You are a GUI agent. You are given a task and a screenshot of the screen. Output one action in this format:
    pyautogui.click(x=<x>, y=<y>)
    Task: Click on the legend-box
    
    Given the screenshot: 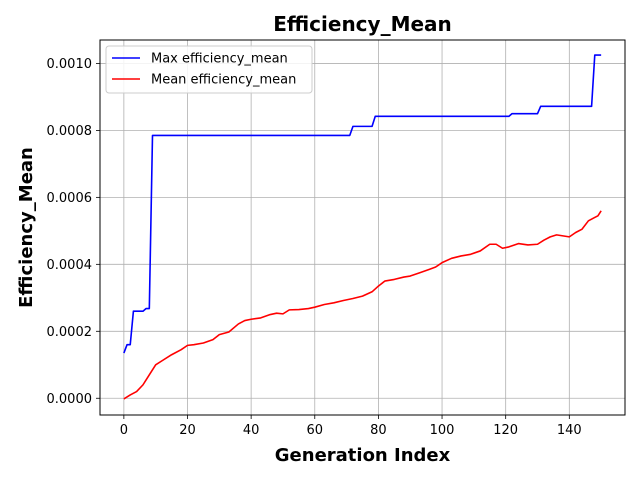 What is the action you would take?
    pyautogui.click(x=209, y=69)
    